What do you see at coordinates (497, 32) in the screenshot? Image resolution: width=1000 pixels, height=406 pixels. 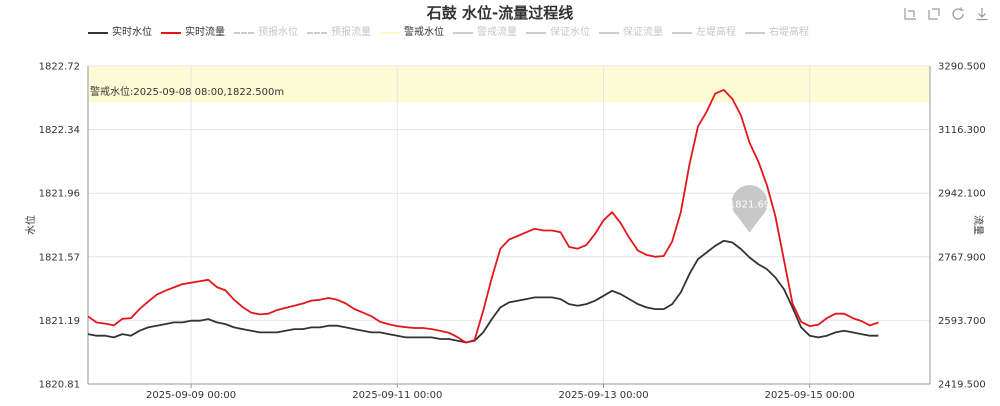 I see `legend-label: 警戒流量` at bounding box center [497, 32].